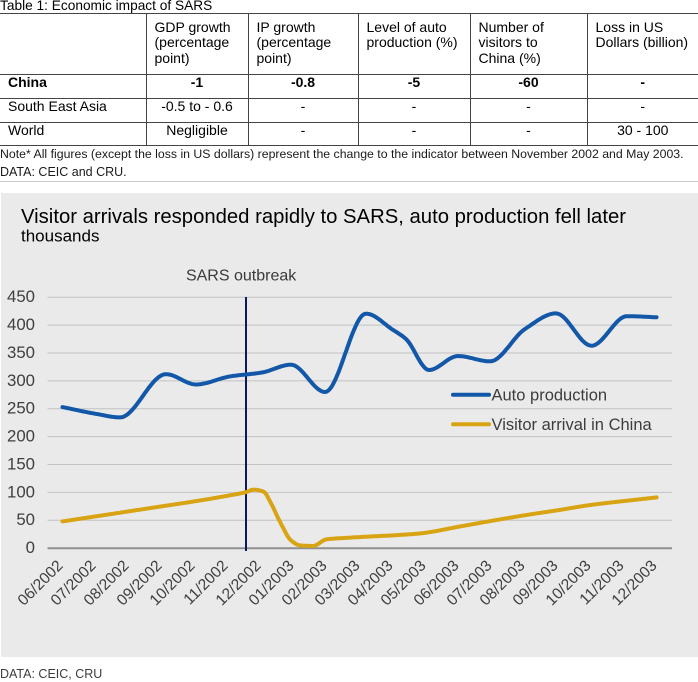 This screenshot has height=682, width=698. Describe the element at coordinates (21, 463) in the screenshot. I see `svg-text: 150` at that location.